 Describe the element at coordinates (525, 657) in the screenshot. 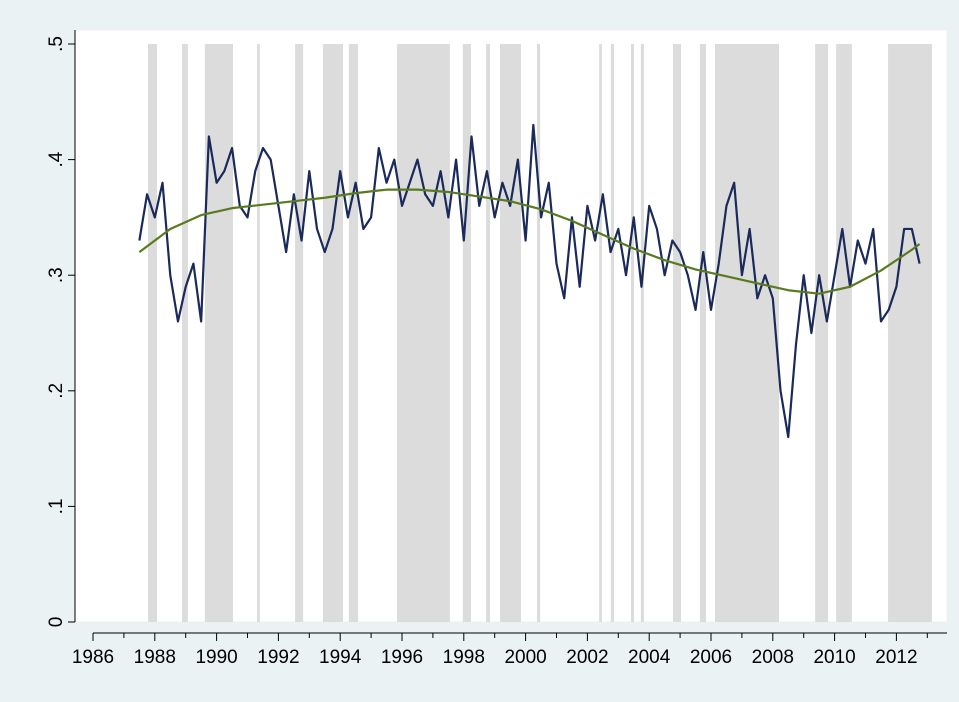

I see `x-tick-label: 2000` at that location.